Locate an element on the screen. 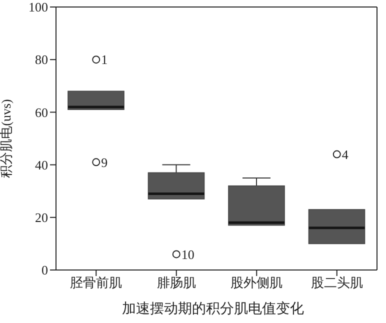  y-tick-label: 0 is located at coordinates (45, 270).